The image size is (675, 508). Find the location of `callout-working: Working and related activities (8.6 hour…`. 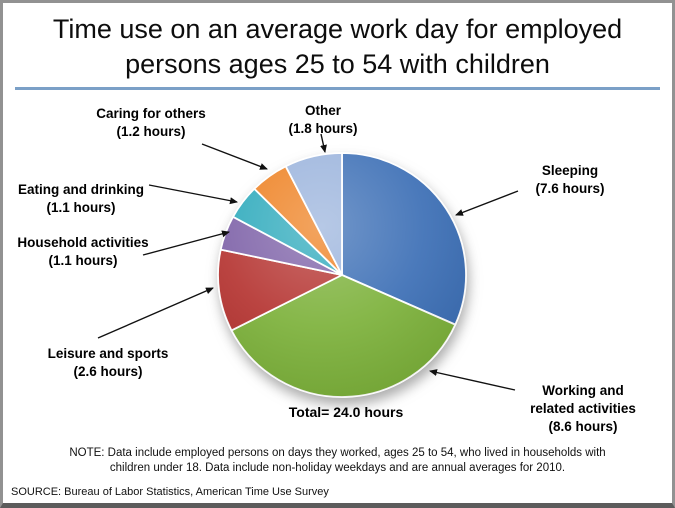

callout-working: Working and related activities (8.6 hour… is located at coordinates (583, 408).